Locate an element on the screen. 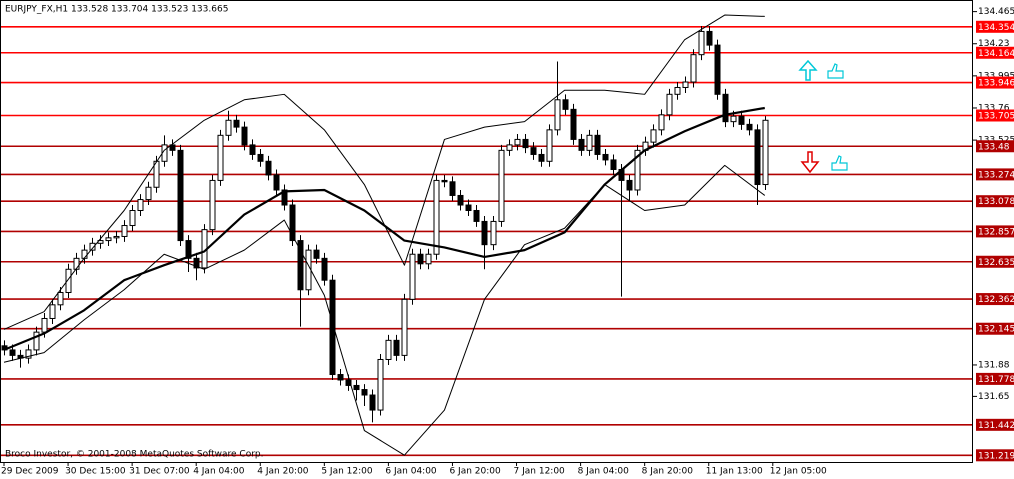  x-tick-label: 30 Dec 15:00 is located at coordinates (95, 472).